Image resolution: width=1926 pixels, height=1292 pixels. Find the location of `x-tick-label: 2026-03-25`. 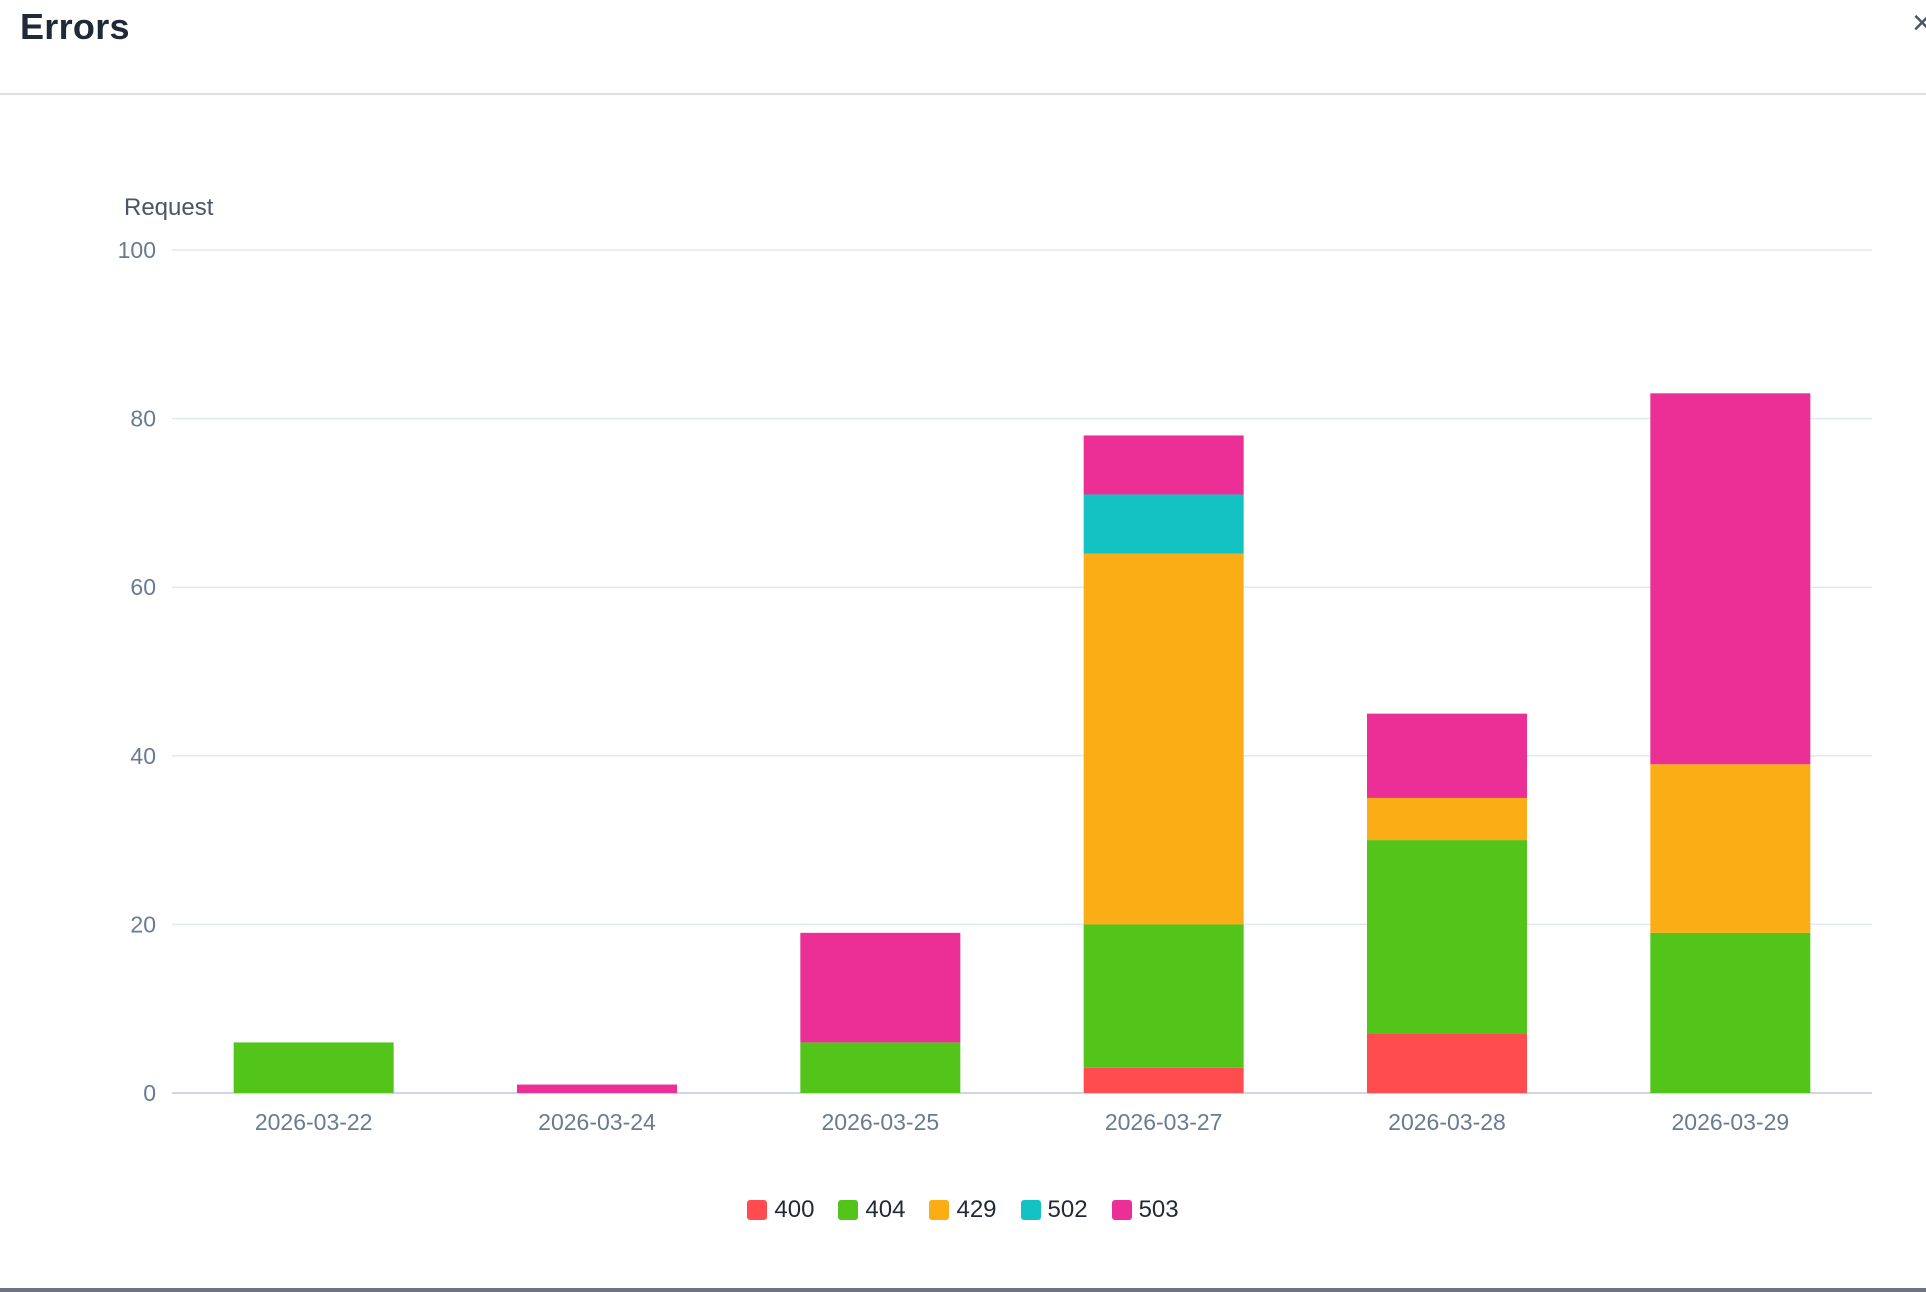

x-tick-label: 2026-03-25 is located at coordinates (881, 1122).